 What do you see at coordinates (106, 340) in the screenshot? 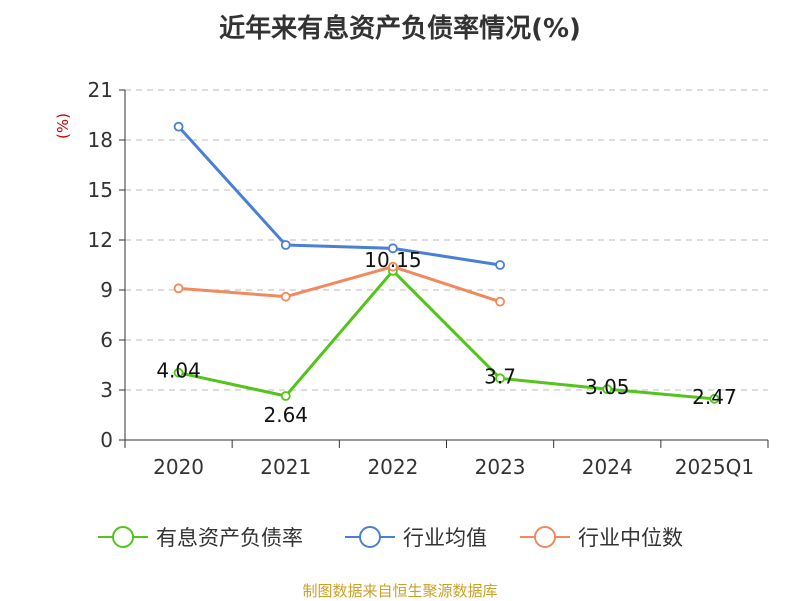
I see `y-tick-label: 6` at bounding box center [106, 340].